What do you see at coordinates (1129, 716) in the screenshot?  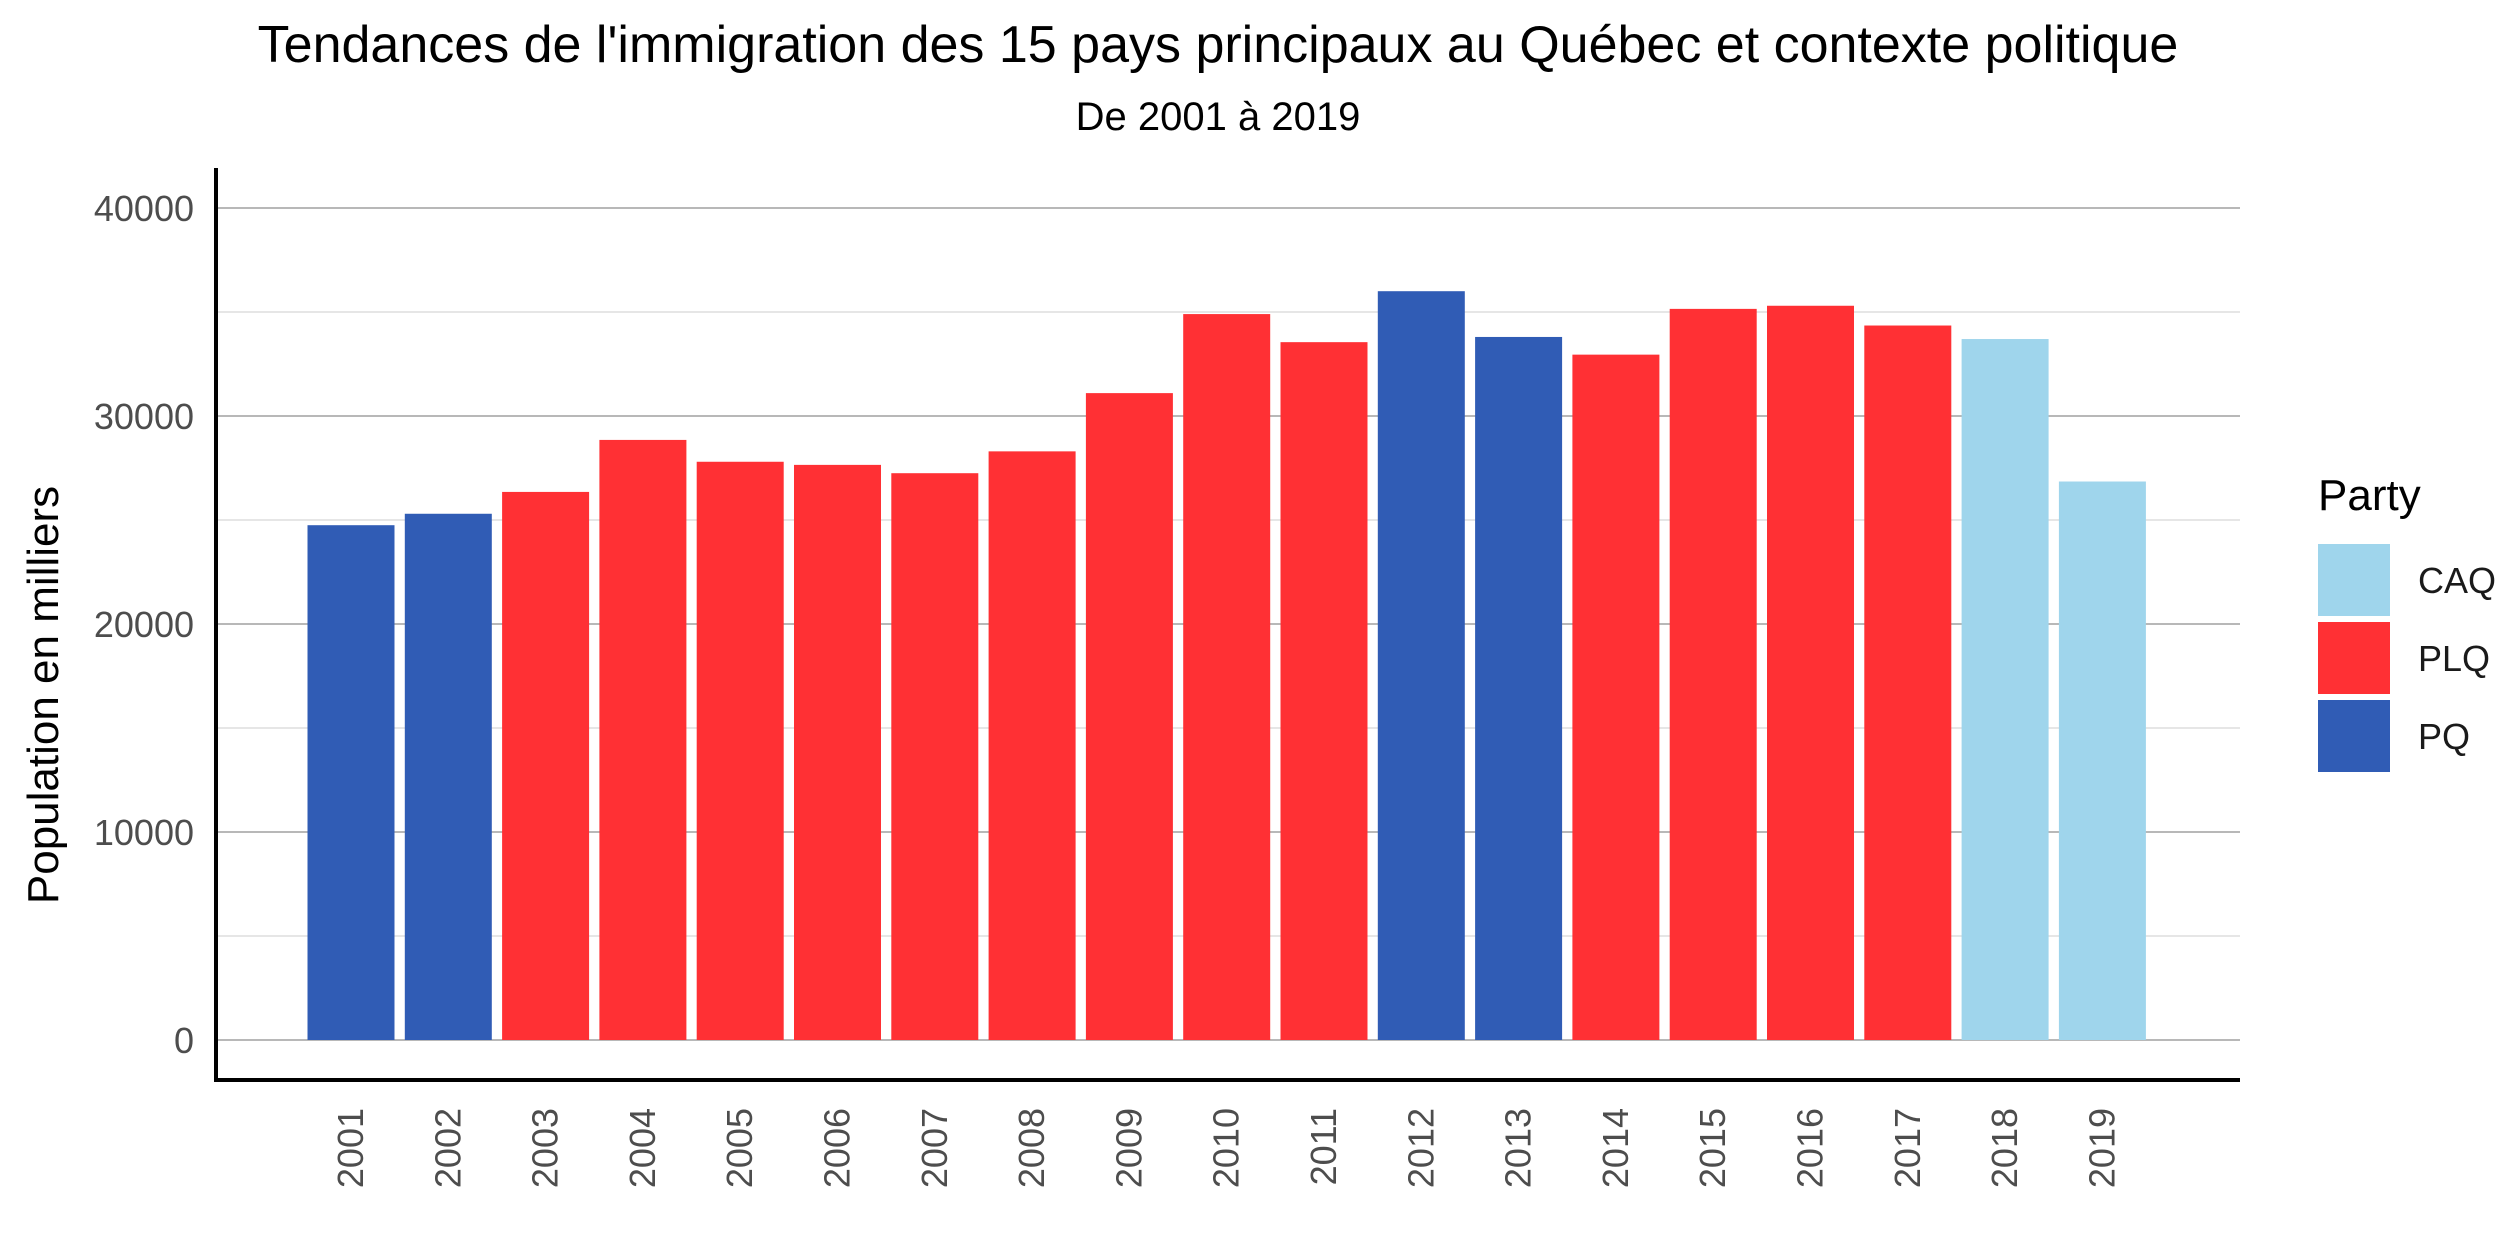 I see `bar-2009` at bounding box center [1129, 716].